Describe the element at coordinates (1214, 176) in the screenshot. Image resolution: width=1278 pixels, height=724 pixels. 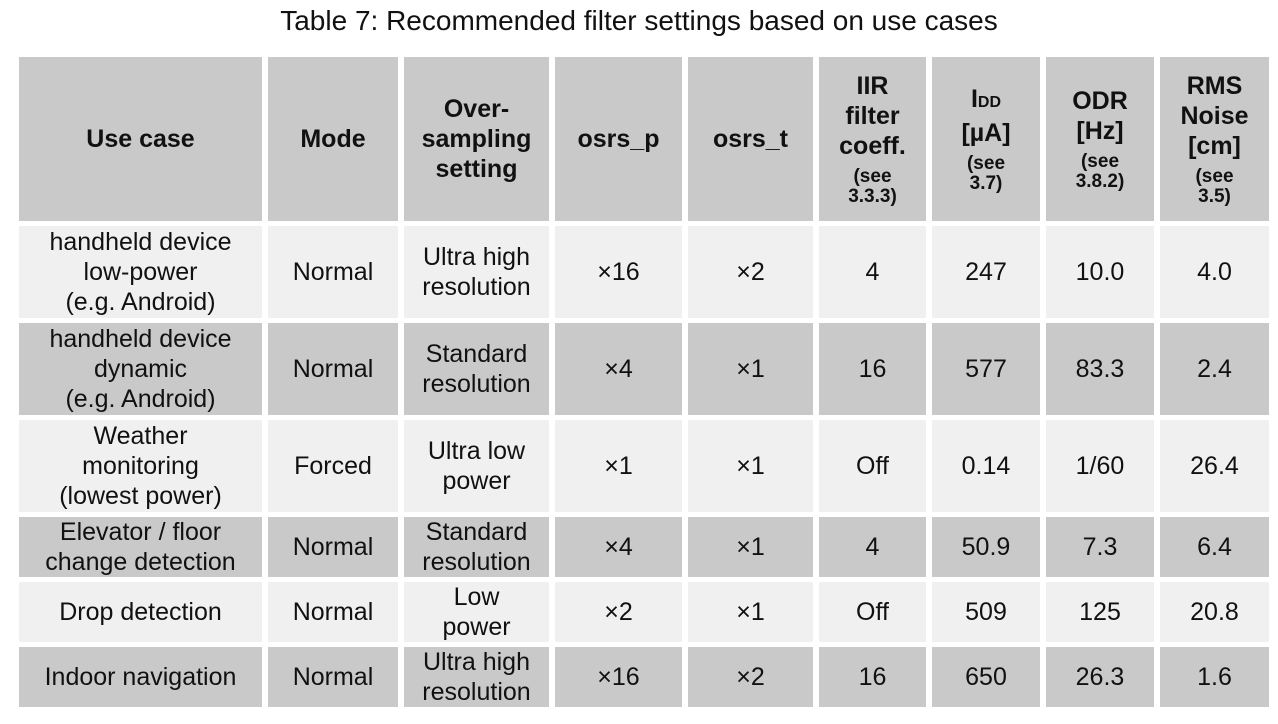
I see `header-rms-note-line: (see` at that location.